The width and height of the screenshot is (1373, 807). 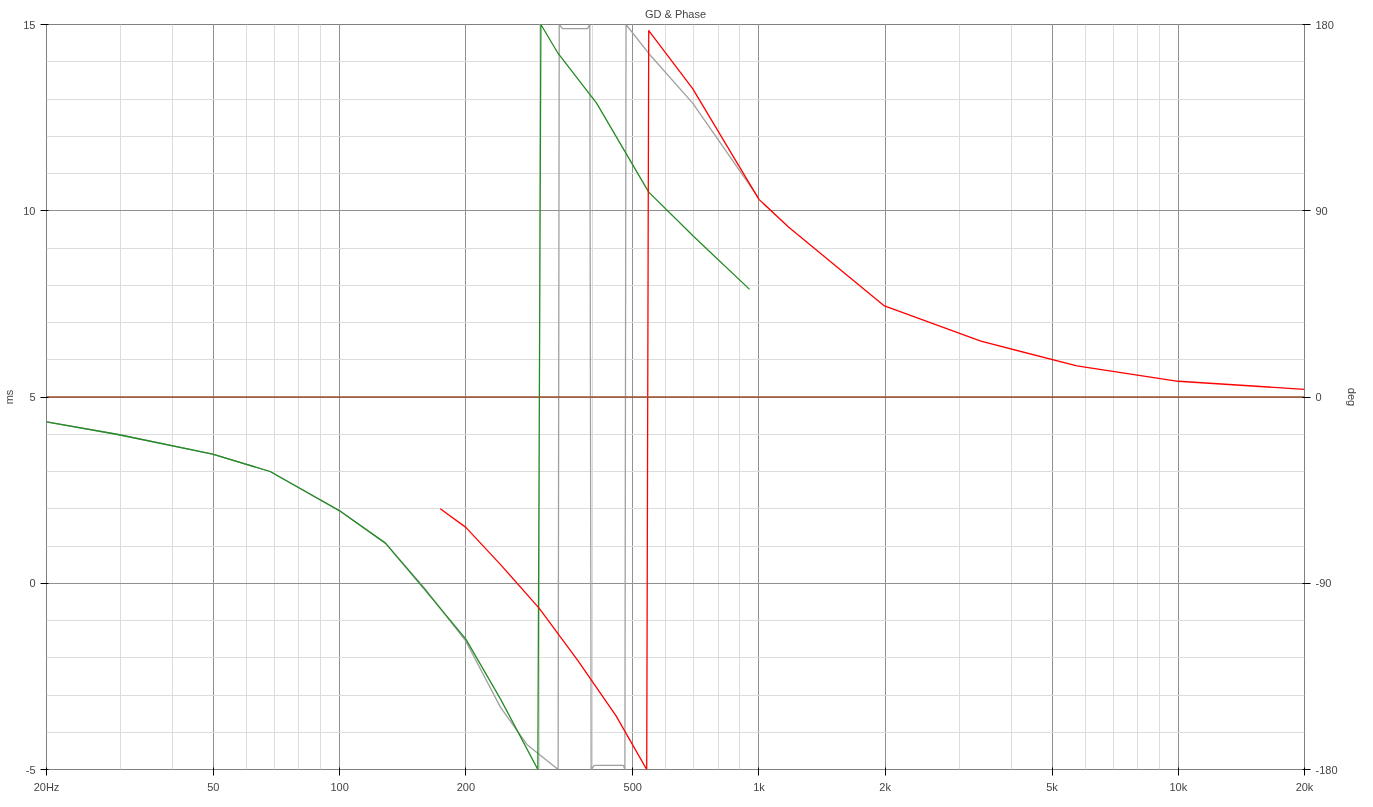 What do you see at coordinates (29, 210) in the screenshot?
I see `y-tick-label: 10` at bounding box center [29, 210].